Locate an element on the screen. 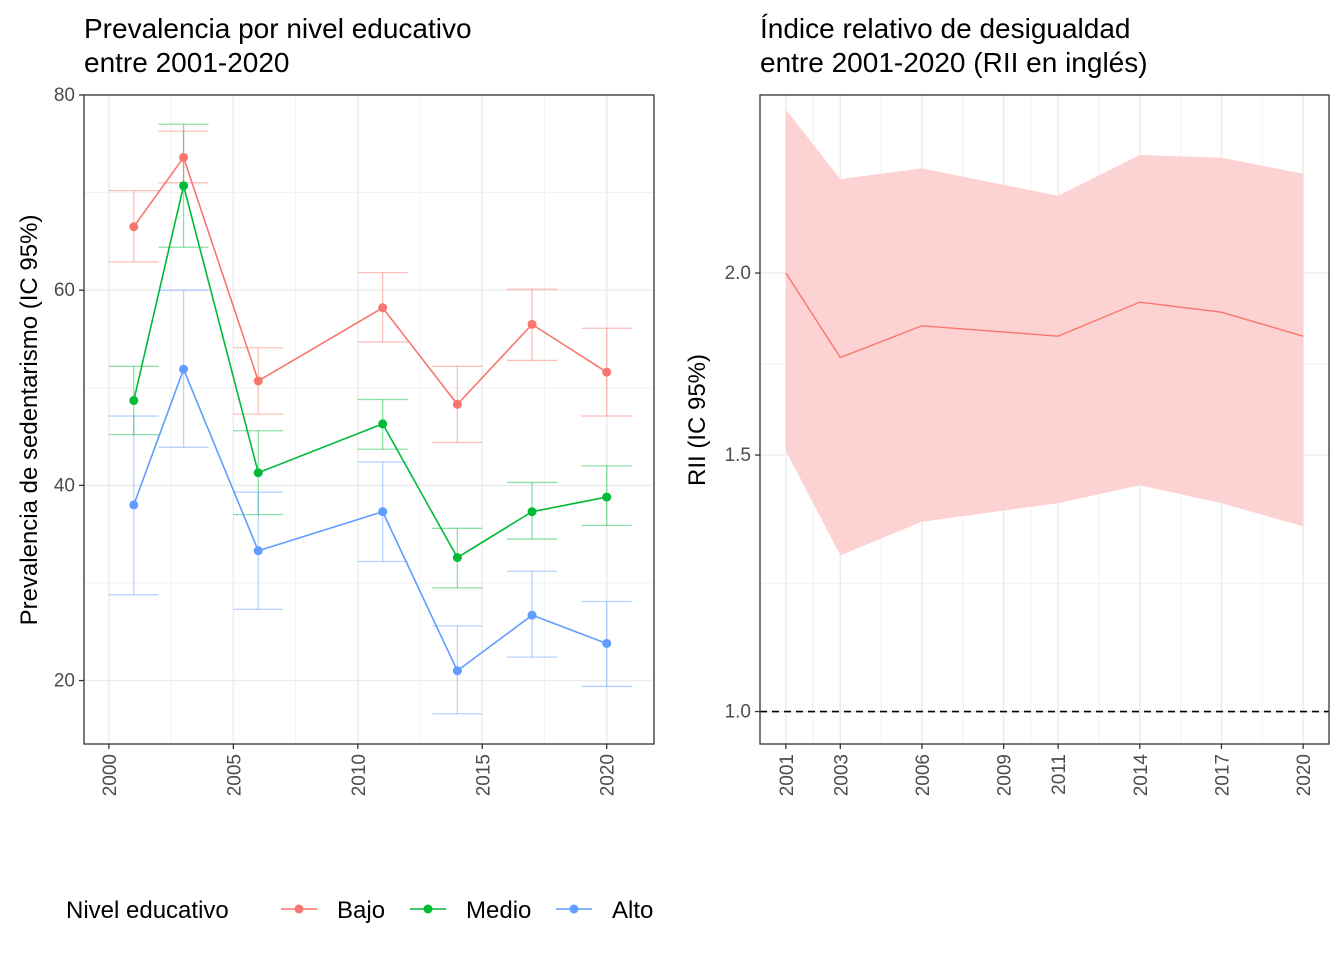  legend-label-bajo: Bajo is located at coordinates (361, 910).